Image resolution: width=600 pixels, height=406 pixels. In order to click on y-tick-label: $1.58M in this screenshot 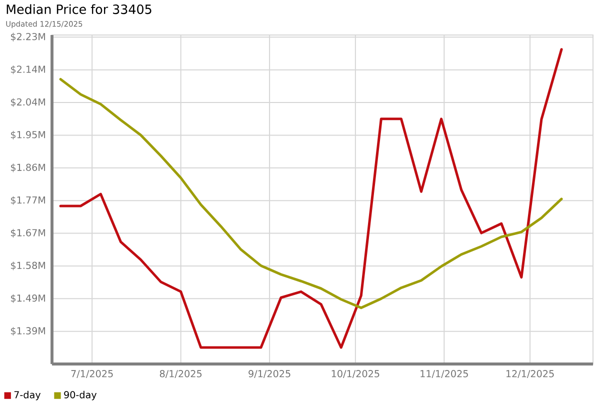, I will do `click(28, 266)`.